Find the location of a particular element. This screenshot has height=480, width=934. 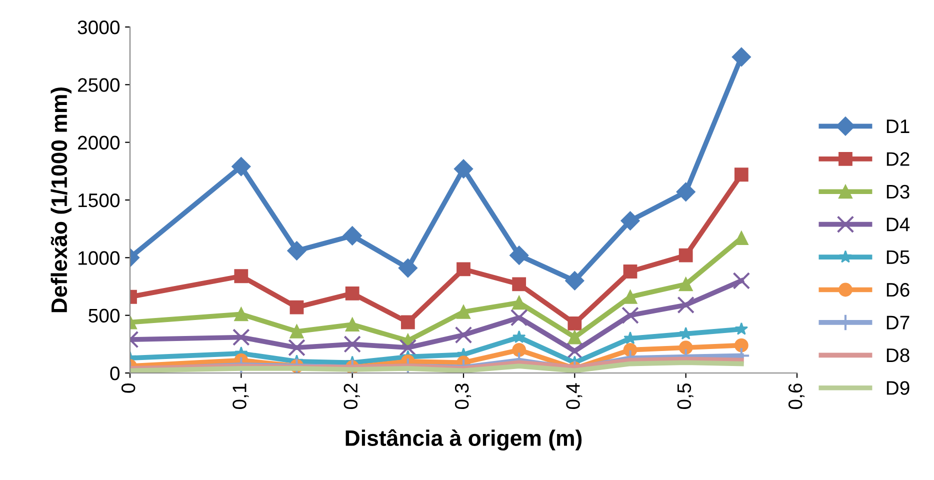

x-tick-label: 0,2 is located at coordinates (352, 396).